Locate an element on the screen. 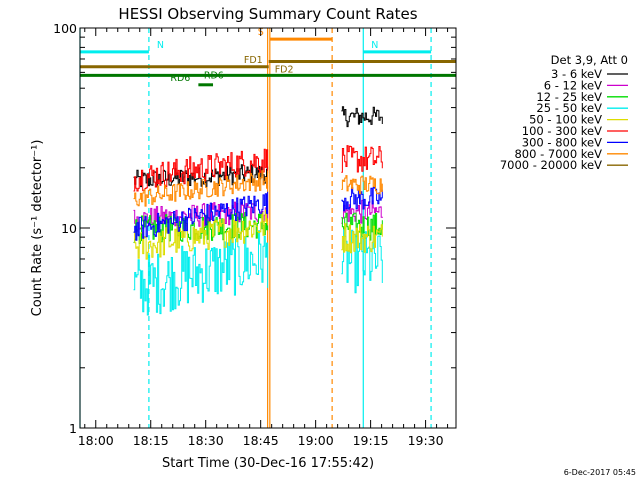  legend-label-3: 25 - 50 keV is located at coordinates (569, 108).